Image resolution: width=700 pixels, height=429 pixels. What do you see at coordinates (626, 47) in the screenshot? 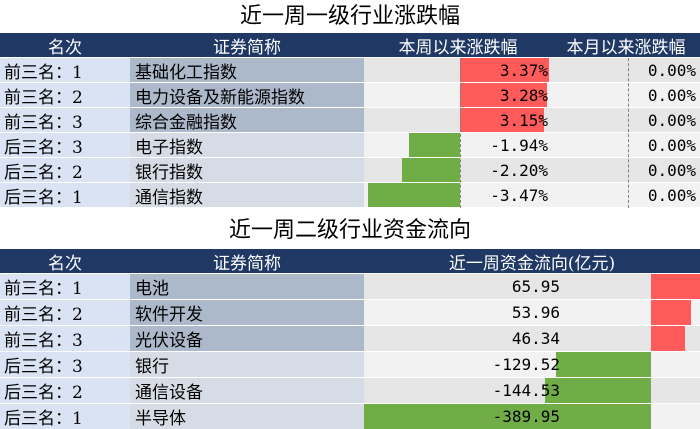
I see `table1-header-monthly: 本月以来涨跌幅` at bounding box center [626, 47].